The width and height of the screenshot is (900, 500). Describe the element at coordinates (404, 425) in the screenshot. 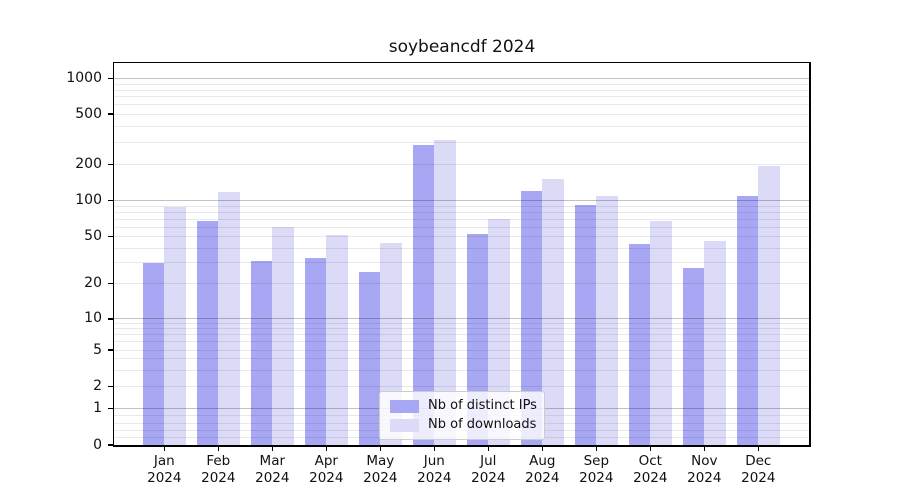

I see `legend-swatch-downloads` at that location.